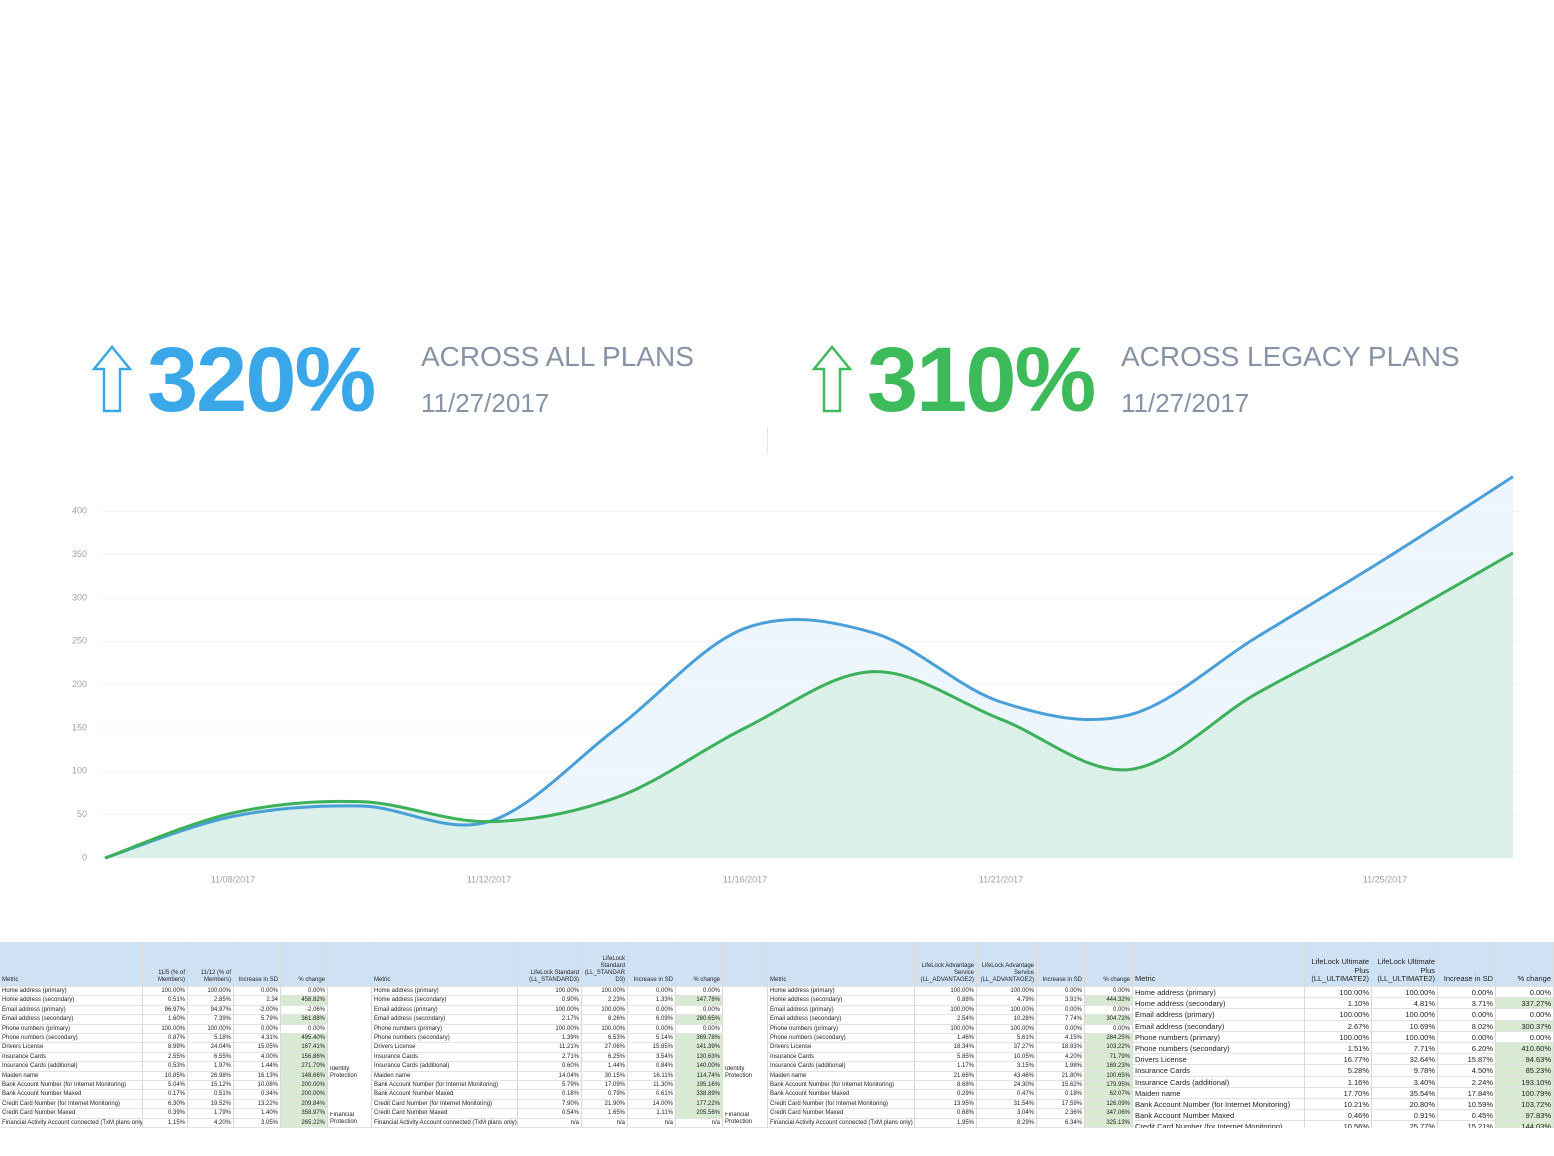  I want to click on table-cell: 4.15%, so click(1061, 1039).